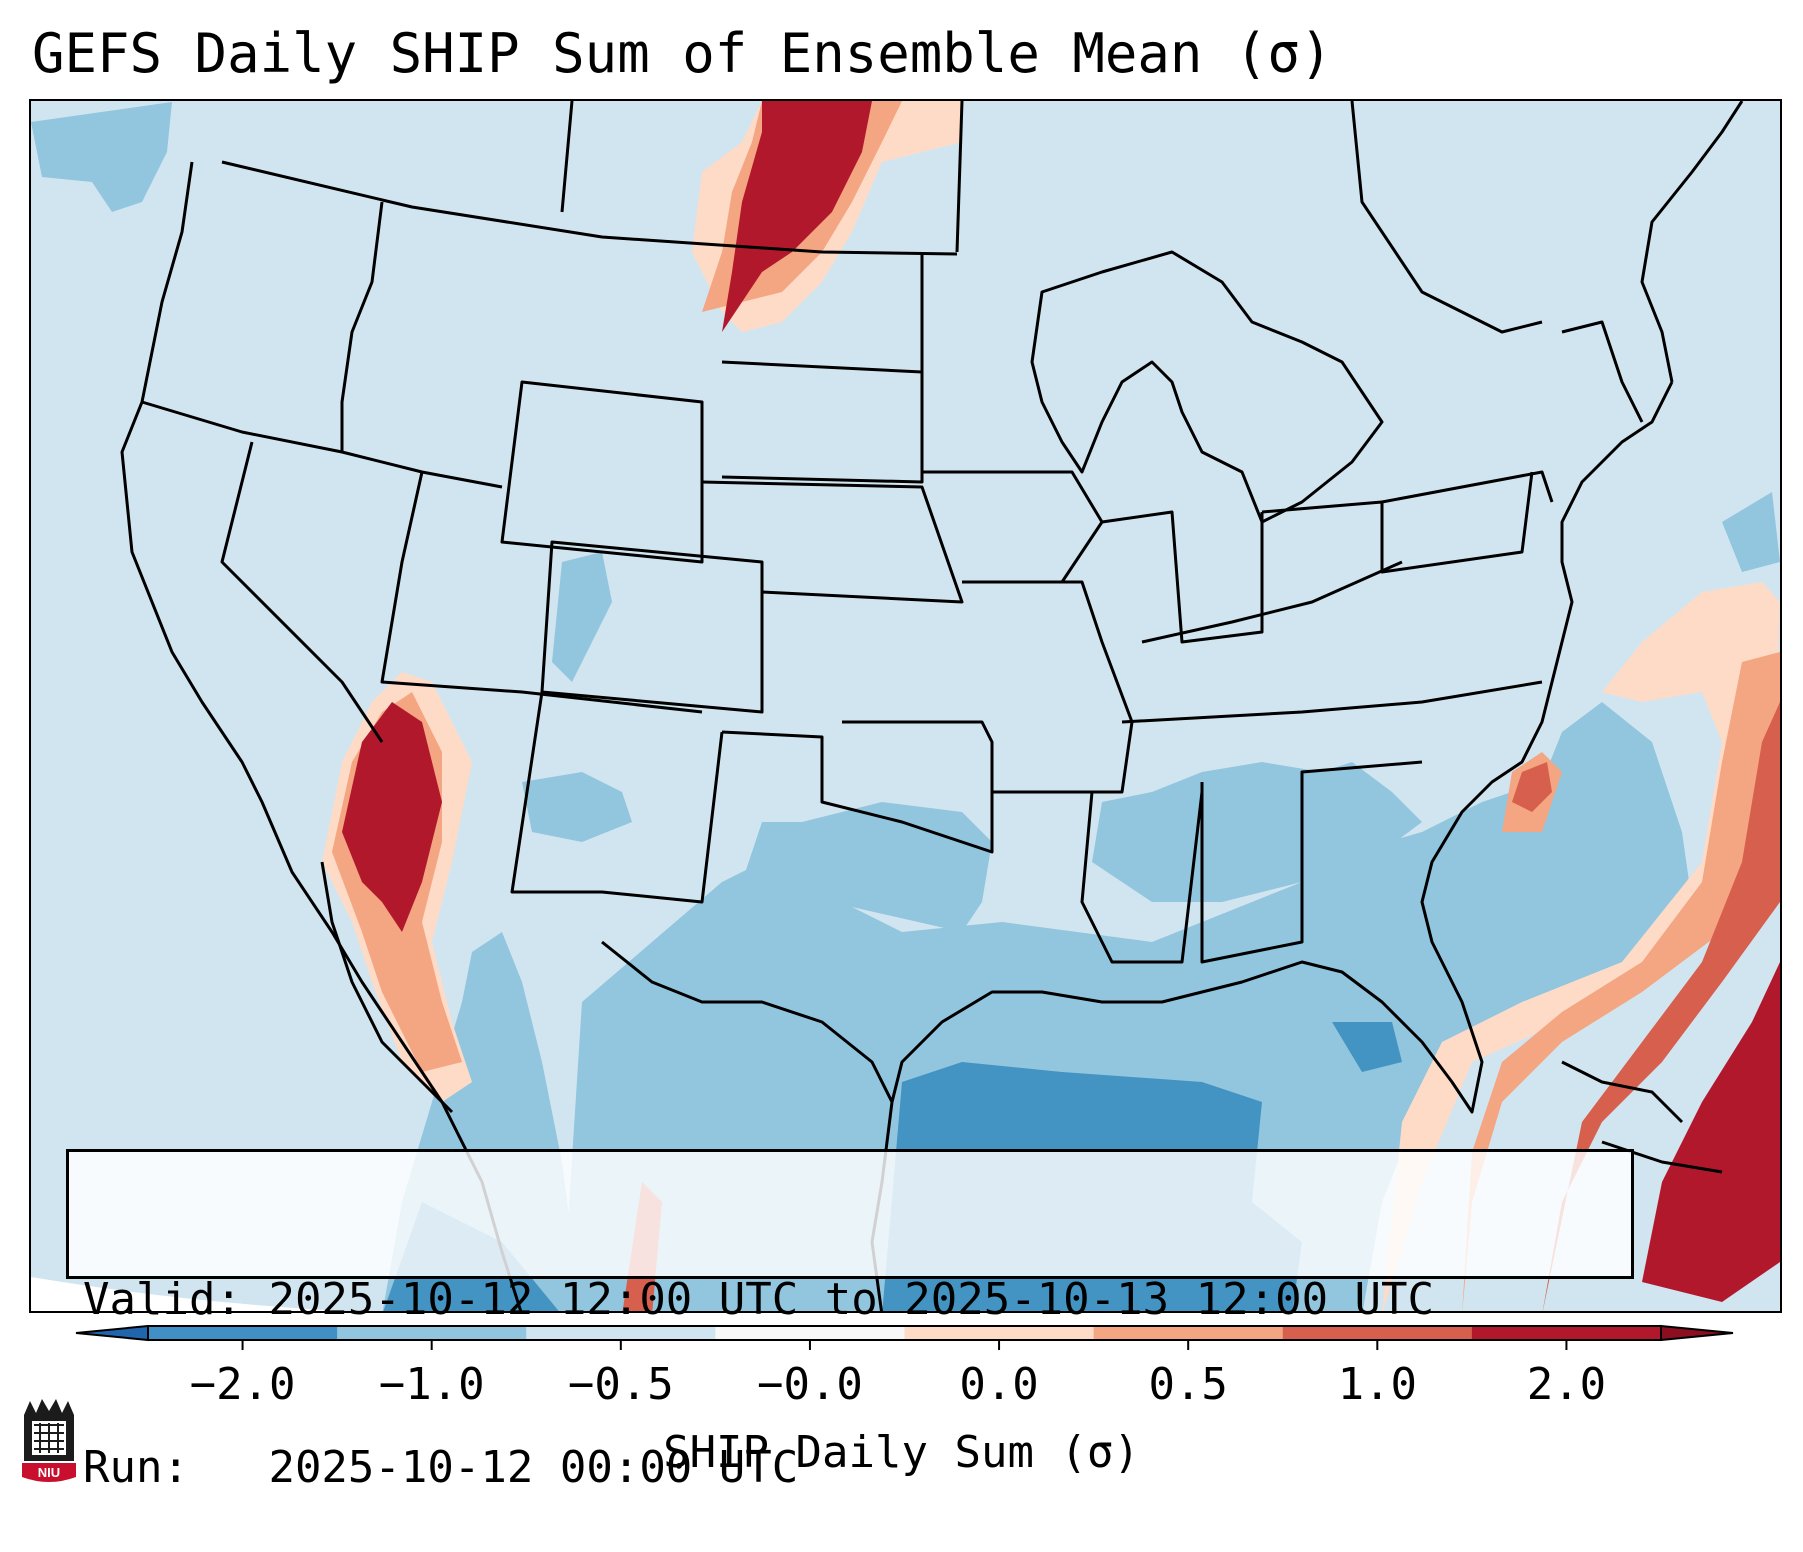 The image size is (1803, 1552). Describe the element at coordinates (1012, 417) in the screenshot. I see `state-mn-ia` at that location.